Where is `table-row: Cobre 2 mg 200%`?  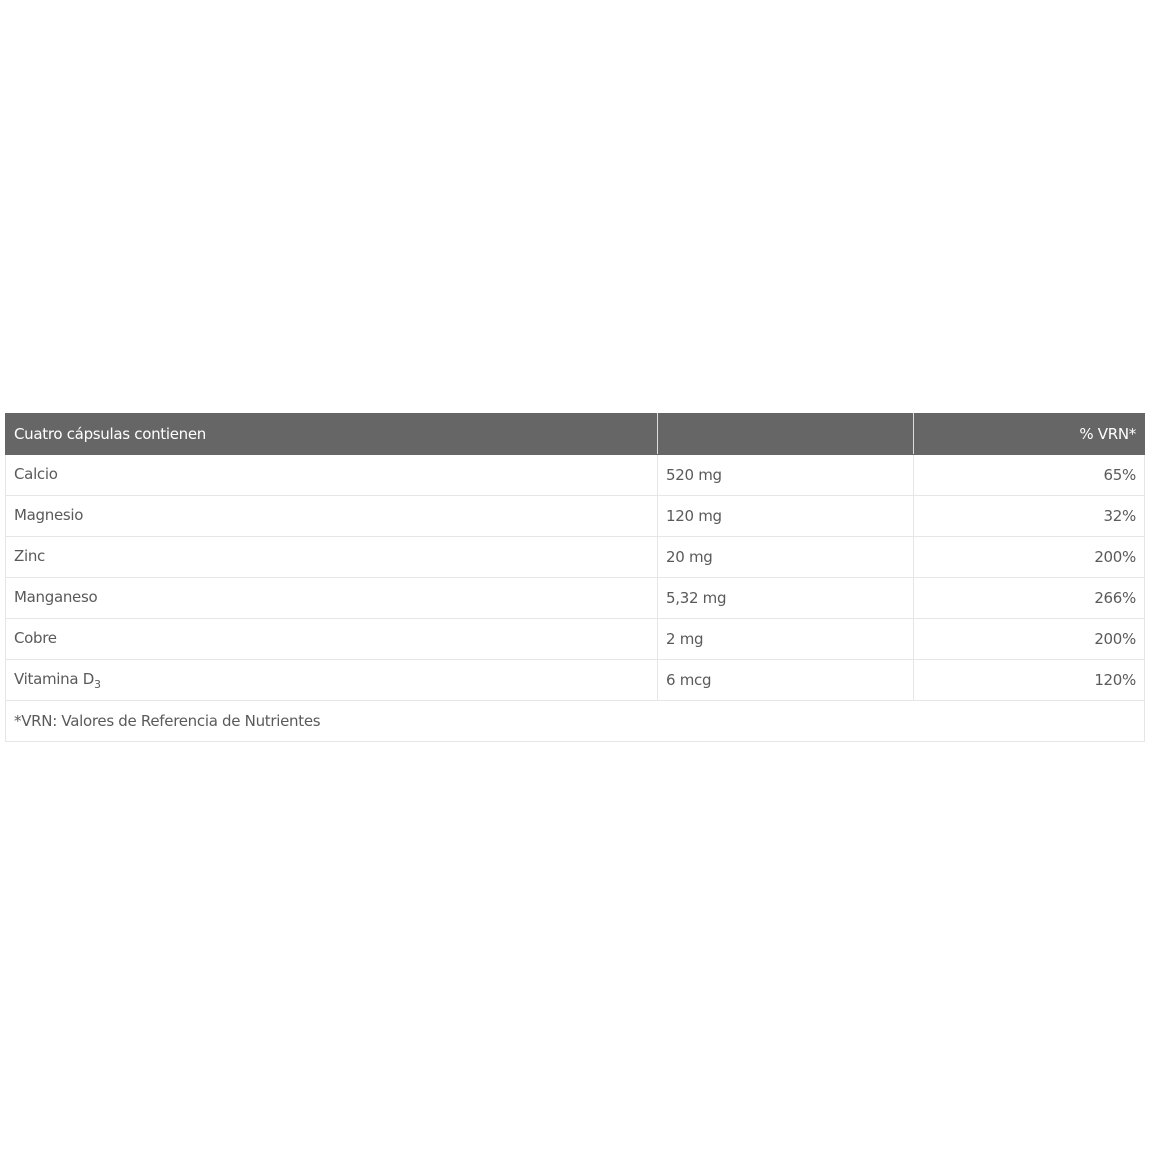 table-row: Cobre 2 mg 200% is located at coordinates (575, 639).